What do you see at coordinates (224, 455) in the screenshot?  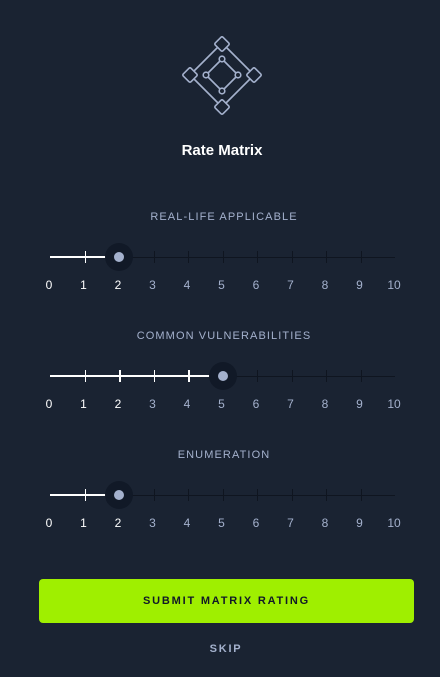 I see `enumeration-label: ENUMERATION` at bounding box center [224, 455].